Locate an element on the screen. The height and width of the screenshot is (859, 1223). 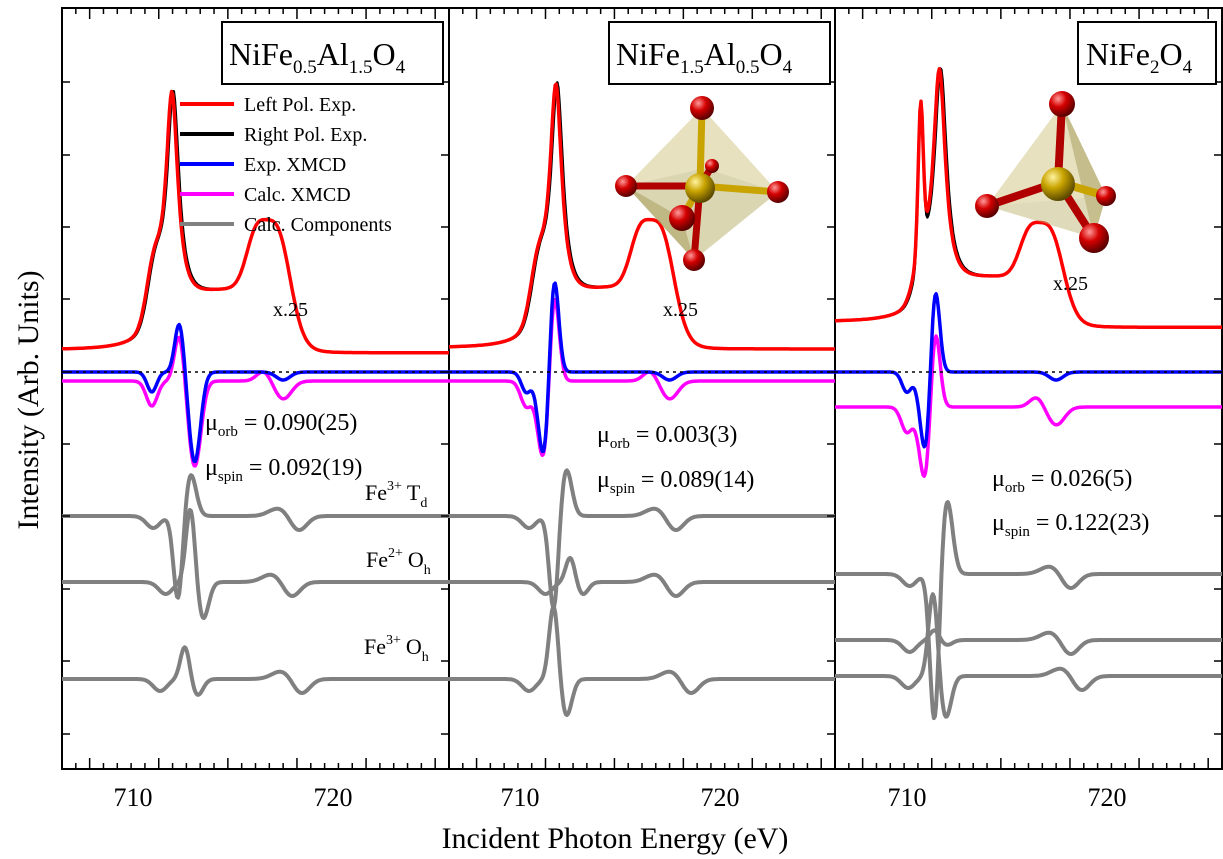
panel-2-spin-moment: μspin = 0.089(14) is located at coordinates (675, 482).